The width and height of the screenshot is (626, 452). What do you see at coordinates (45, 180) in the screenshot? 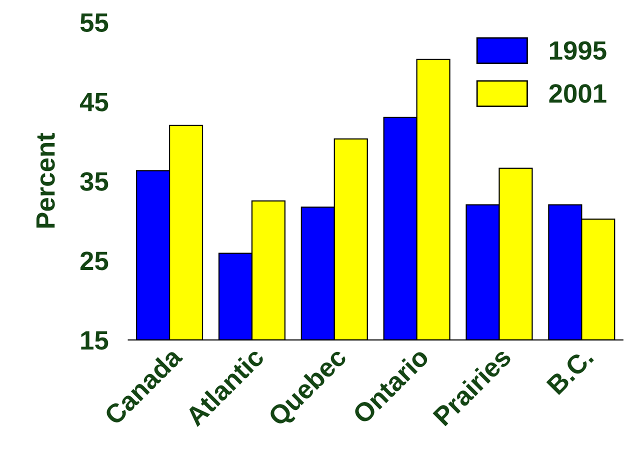
I see `y-axis-title: Percent` at bounding box center [45, 180].